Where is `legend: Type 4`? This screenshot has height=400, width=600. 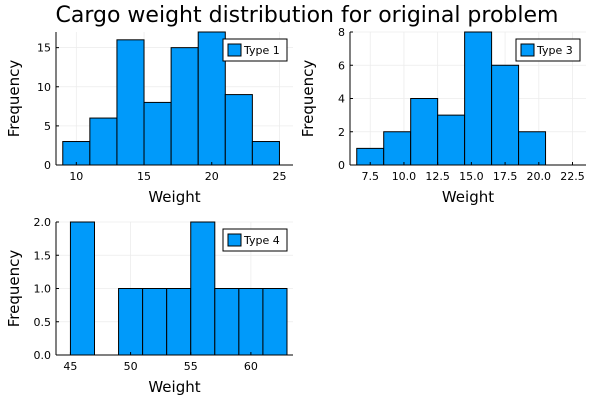 legend: Type 4 is located at coordinates (255, 240).